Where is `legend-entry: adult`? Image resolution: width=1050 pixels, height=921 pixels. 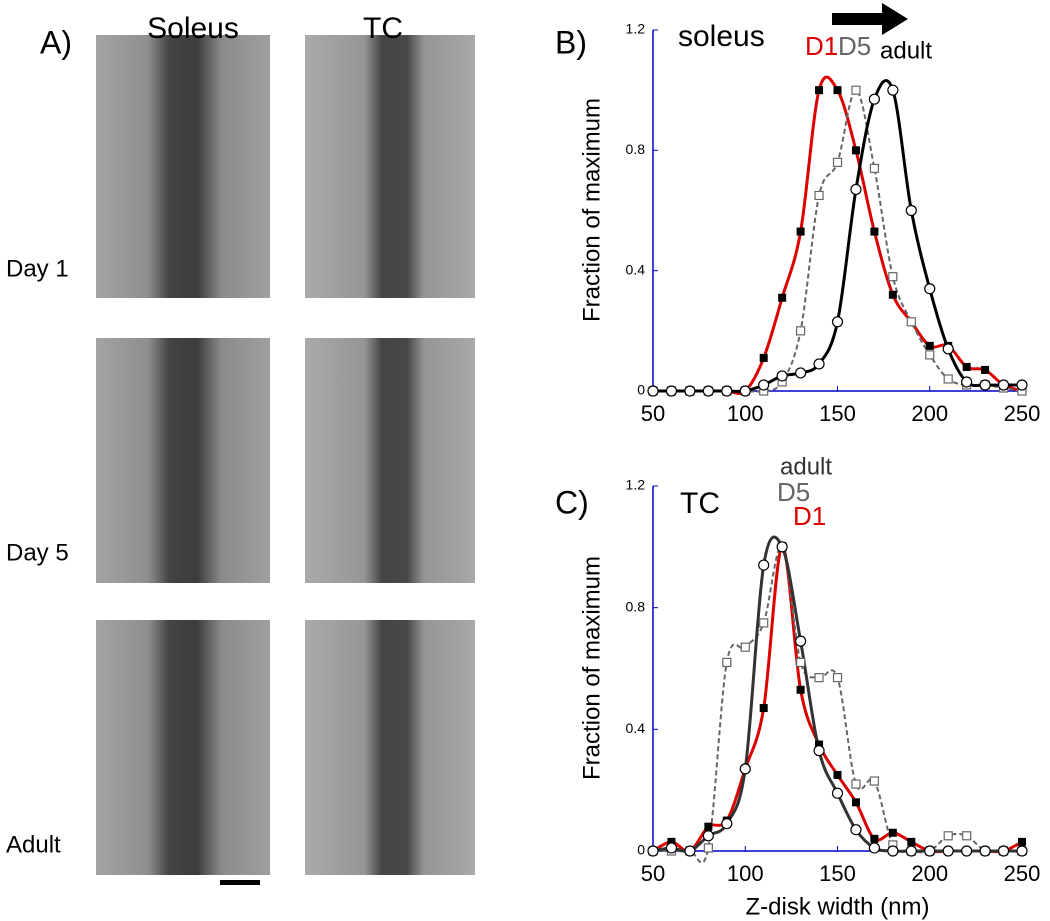
legend-entry: adult is located at coordinates (906, 50).